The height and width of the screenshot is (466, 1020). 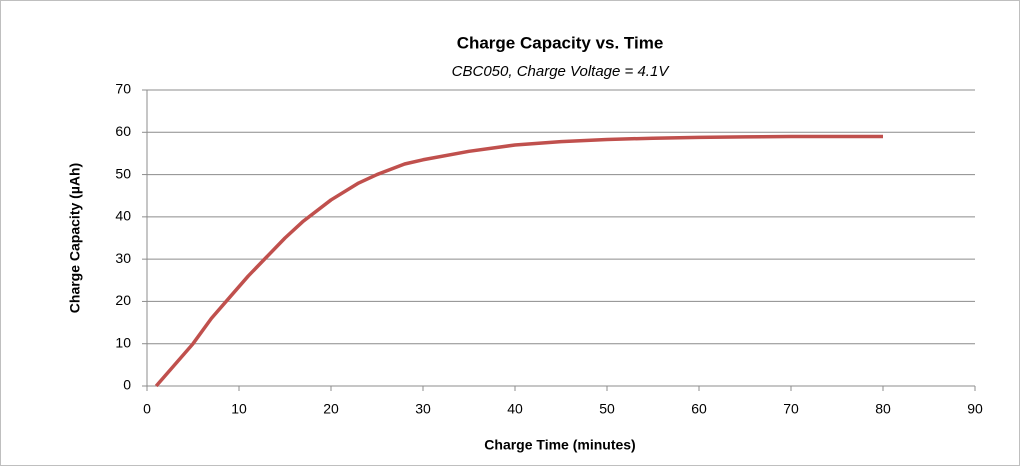 I want to click on x-tick-label: 0, so click(x=147, y=409).